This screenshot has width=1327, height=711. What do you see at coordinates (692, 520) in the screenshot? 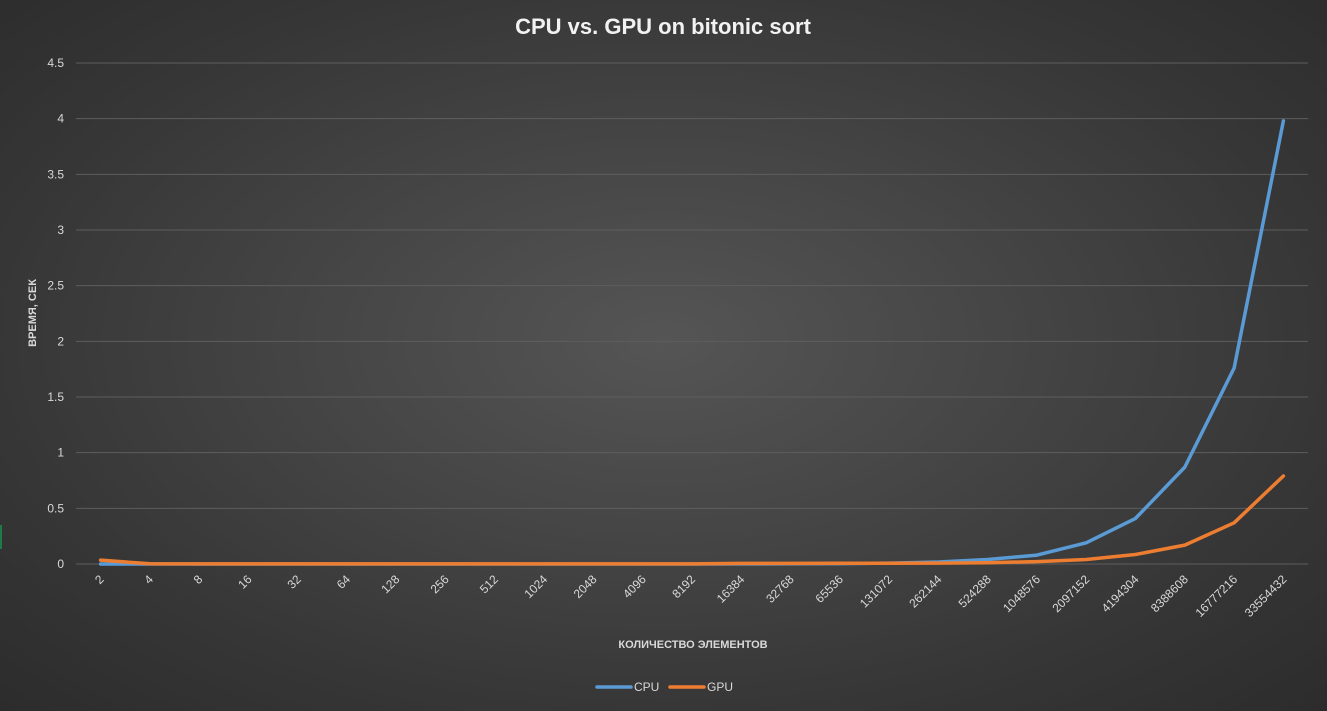
I see `series-line-gpu` at bounding box center [692, 520].